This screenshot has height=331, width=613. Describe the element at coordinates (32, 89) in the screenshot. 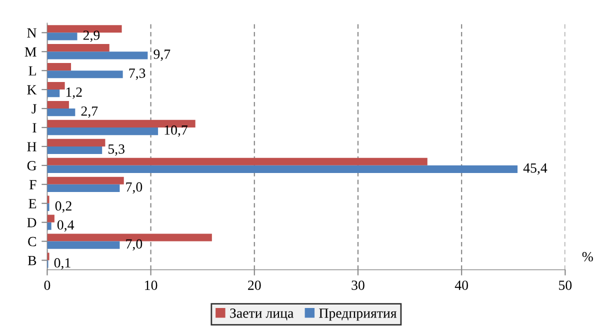

I see `y-tick-label: K` at that location.